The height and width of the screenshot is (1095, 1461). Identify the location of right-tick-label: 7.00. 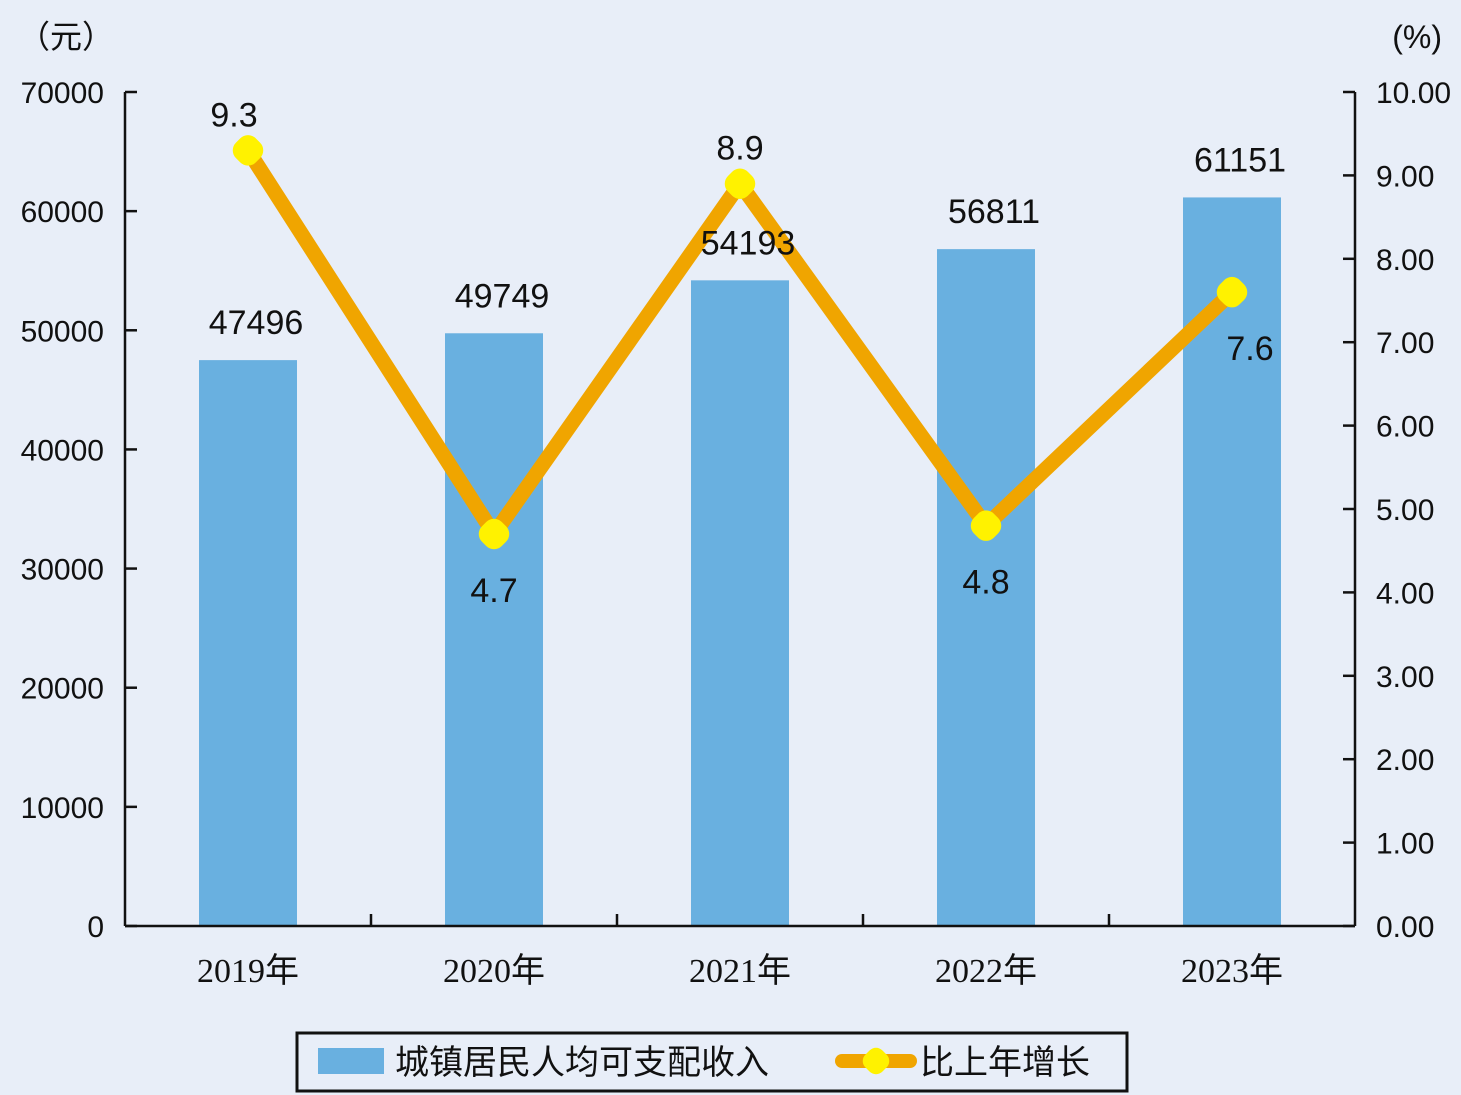
(1405, 343).